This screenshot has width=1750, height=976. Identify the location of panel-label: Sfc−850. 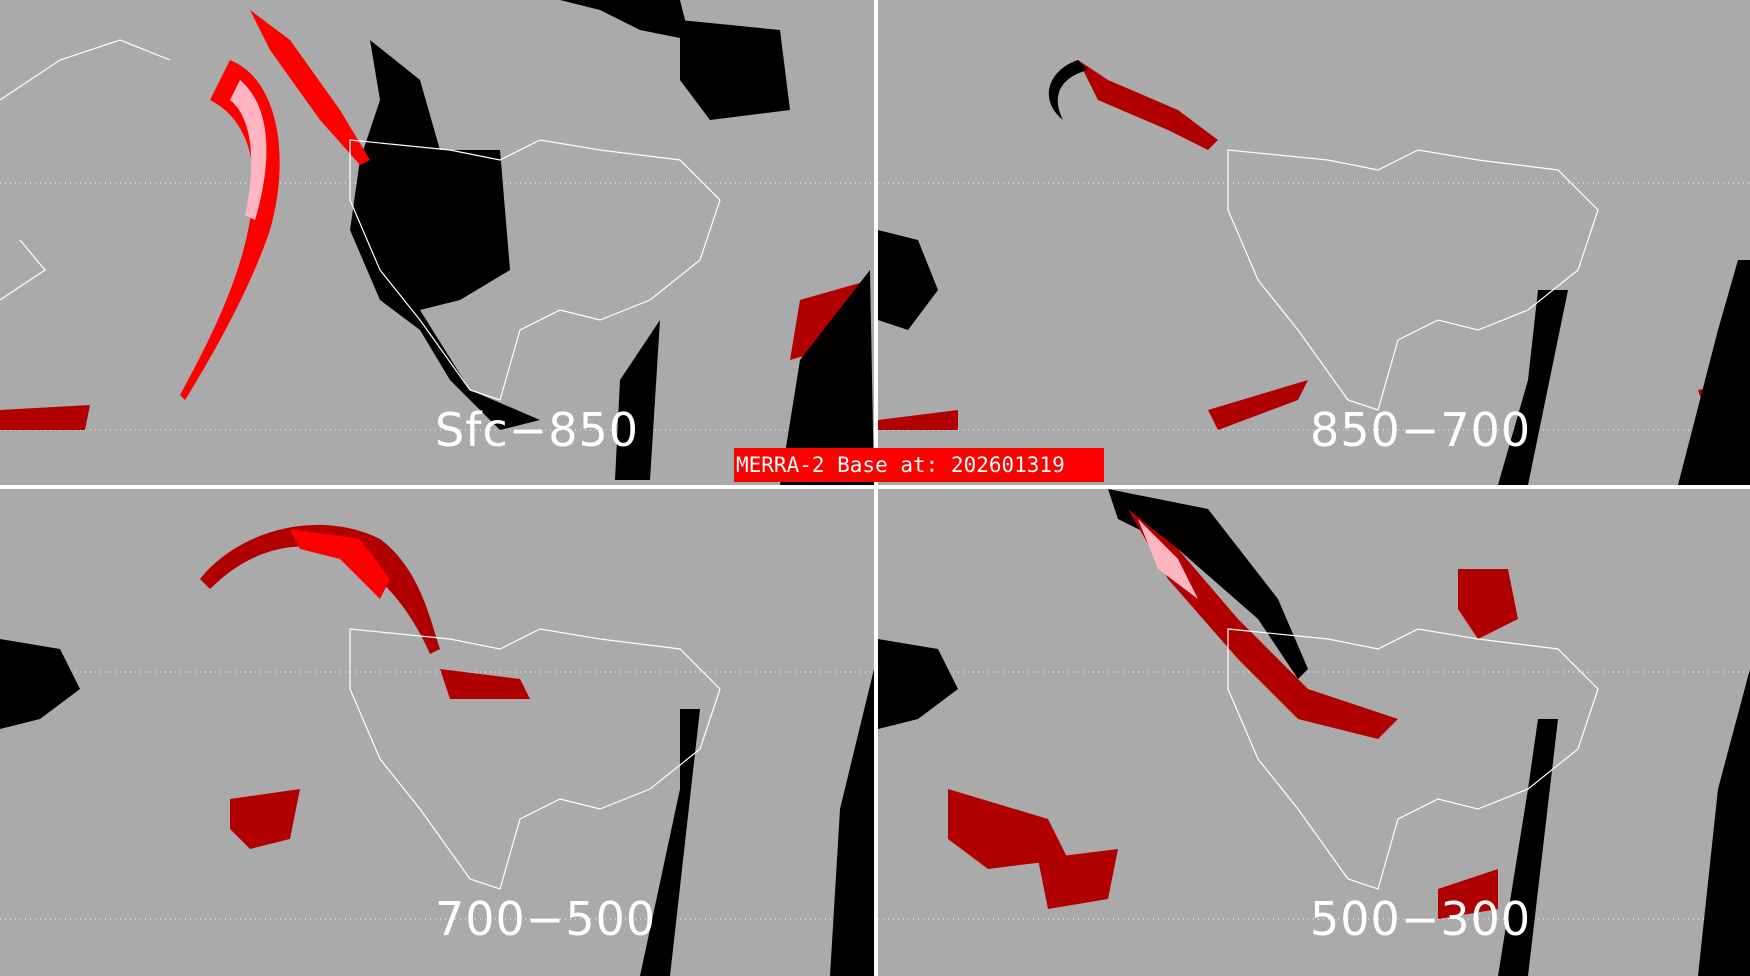
(537, 430).